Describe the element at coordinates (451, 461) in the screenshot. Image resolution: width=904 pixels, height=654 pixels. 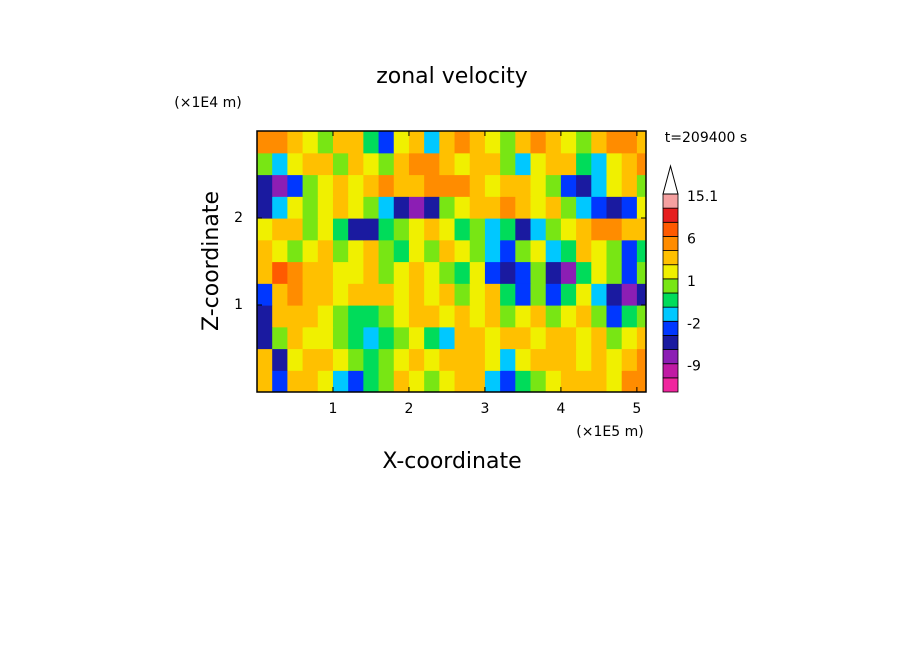
I see `x-axis-label: X-coordinate` at that location.